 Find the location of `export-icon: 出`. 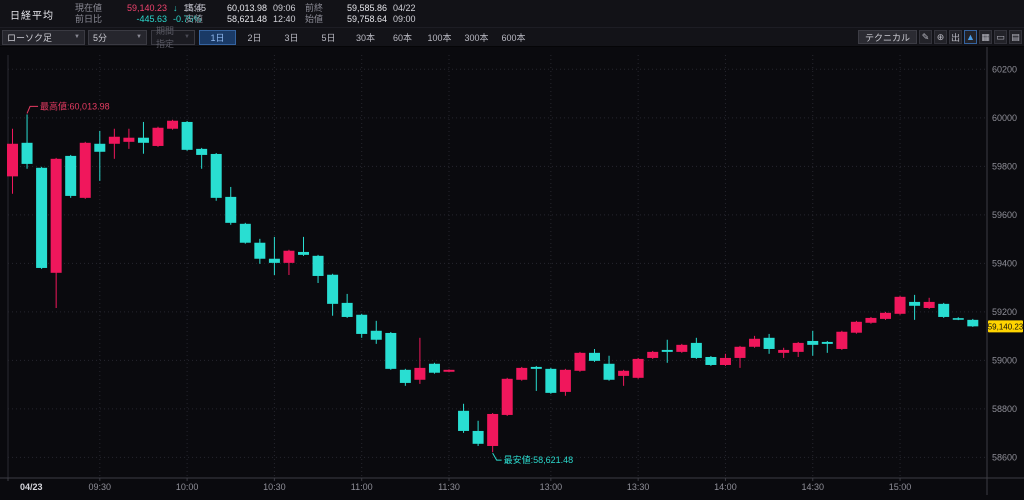

export-icon: 出 is located at coordinates (955, 37).